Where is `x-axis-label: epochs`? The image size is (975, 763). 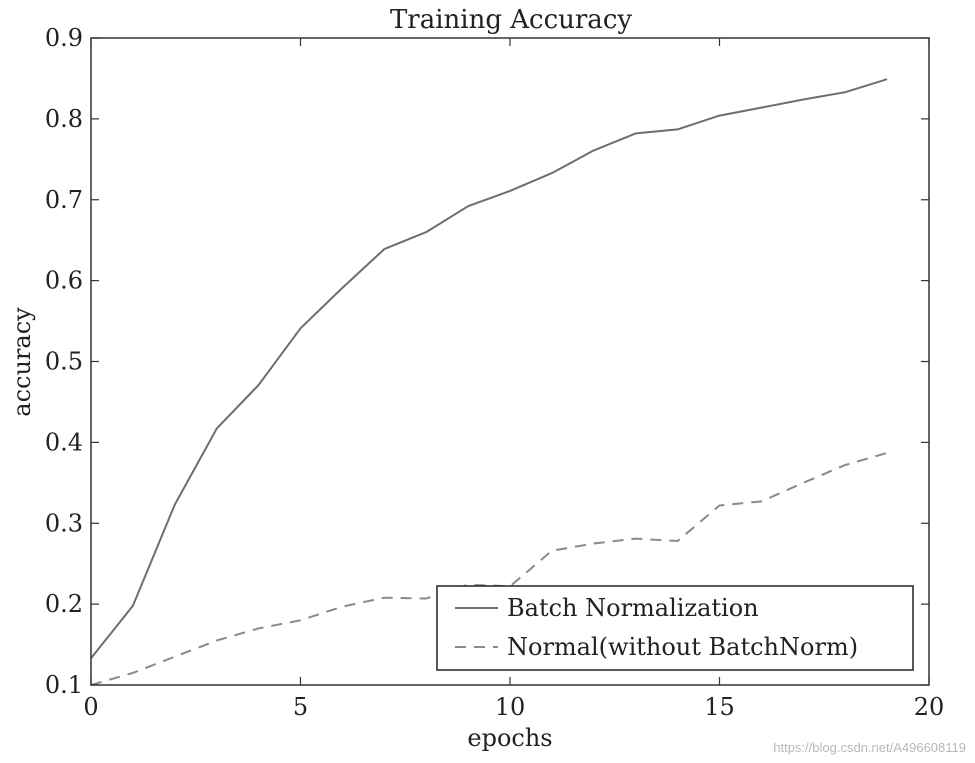 x-axis-label: epochs is located at coordinates (509, 738).